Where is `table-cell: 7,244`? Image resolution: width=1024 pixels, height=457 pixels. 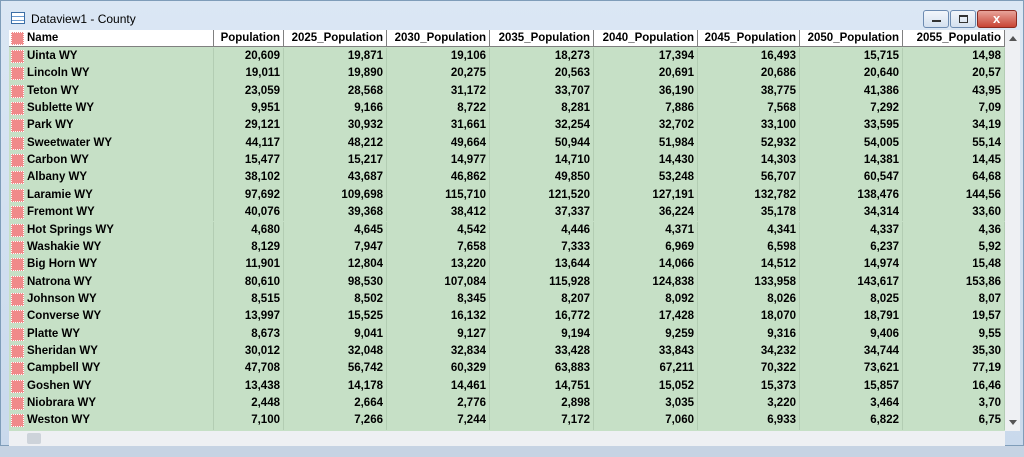
table-cell: 7,244 is located at coordinates (438, 421).